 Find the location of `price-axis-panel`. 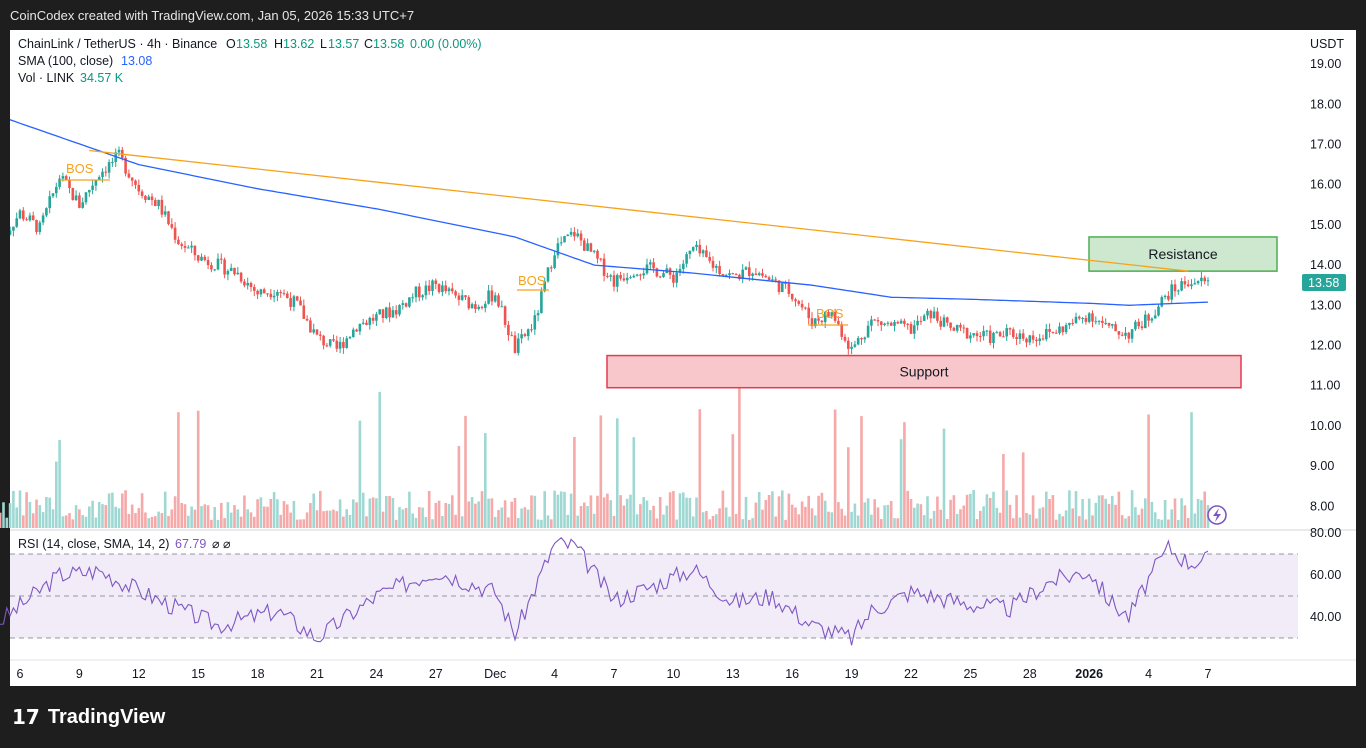

price-axis-panel is located at coordinates (1328, 358).